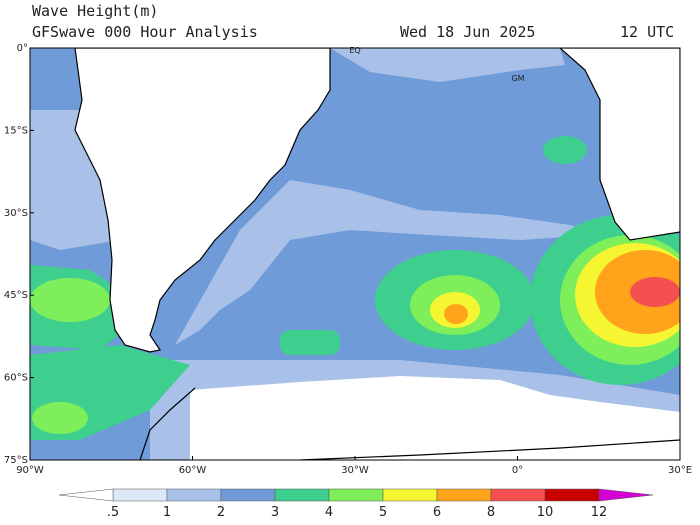  Describe the element at coordinates (86, 495) in the screenshot. I see `colorbar-low` at that location.